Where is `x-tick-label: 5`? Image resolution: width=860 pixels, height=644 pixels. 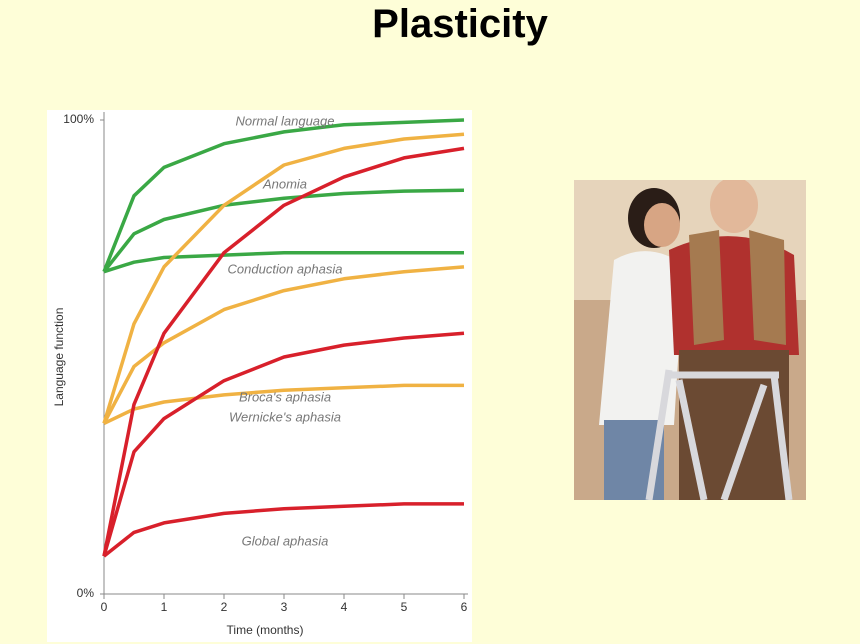
x-tick-label: 5 is located at coordinates (404, 607).